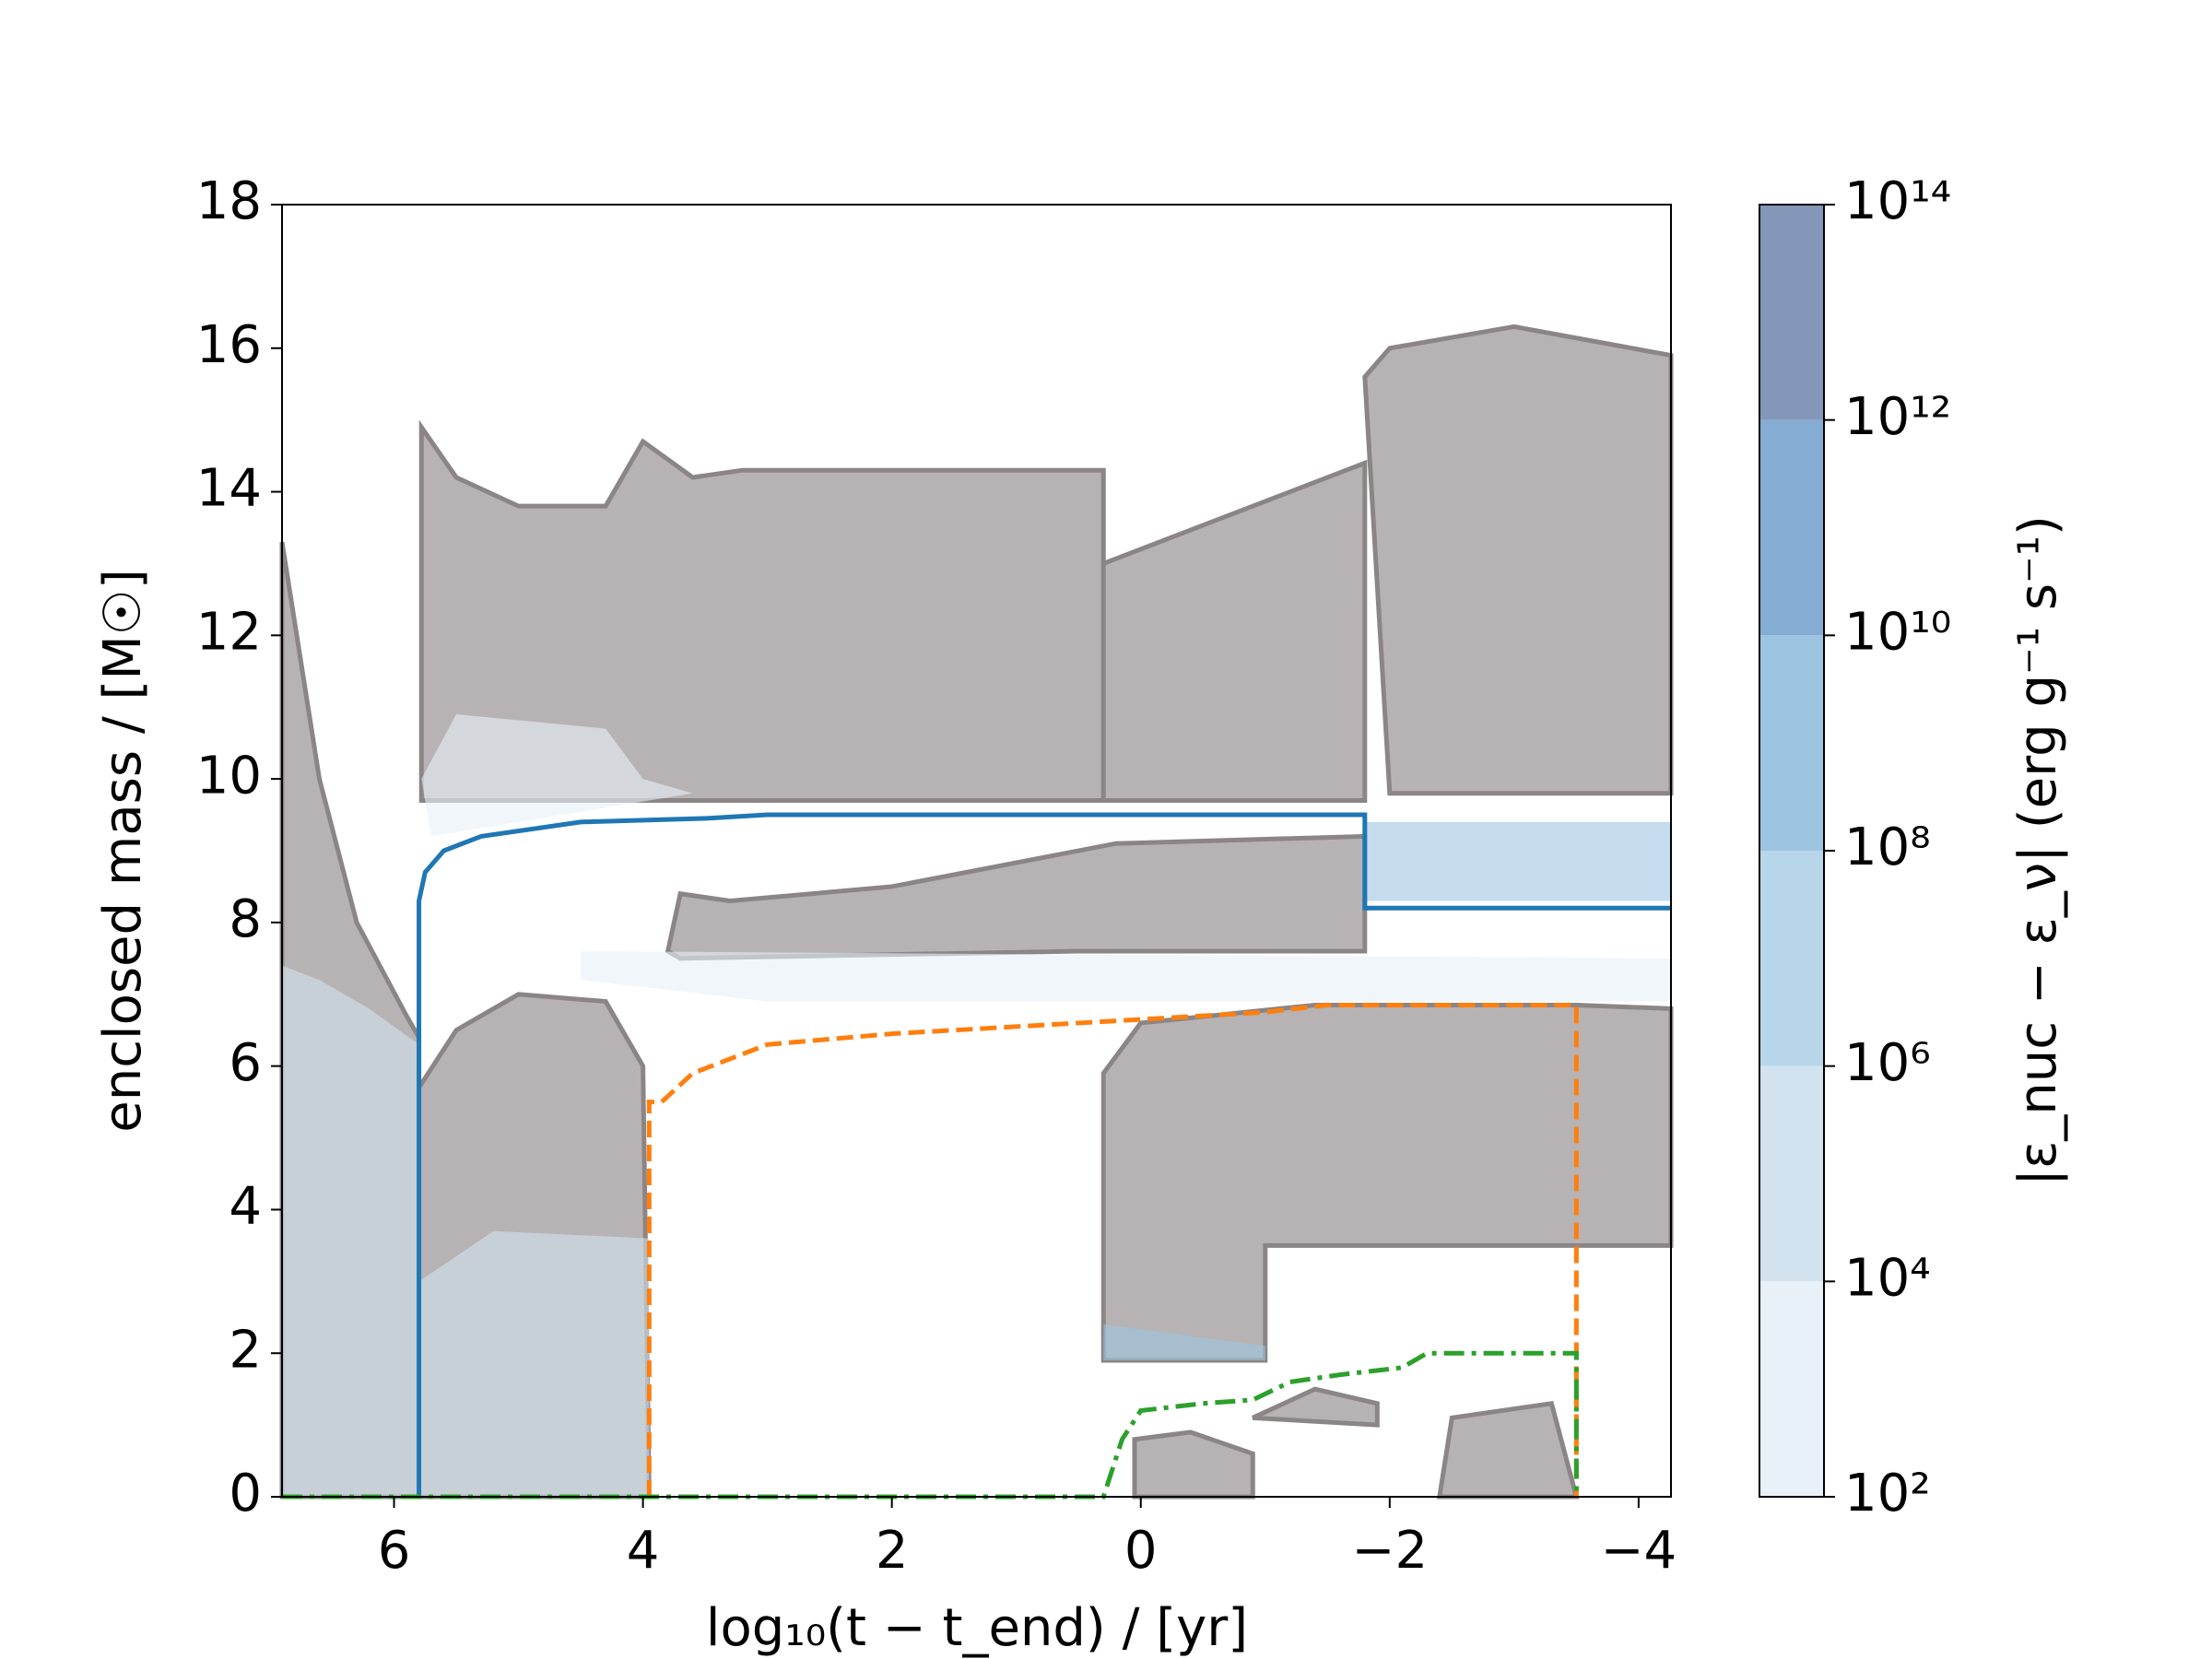 The width and height of the screenshot is (2212, 1659). I want to click on y-axis-label: enclosed mass / [M☉], so click(123, 850).